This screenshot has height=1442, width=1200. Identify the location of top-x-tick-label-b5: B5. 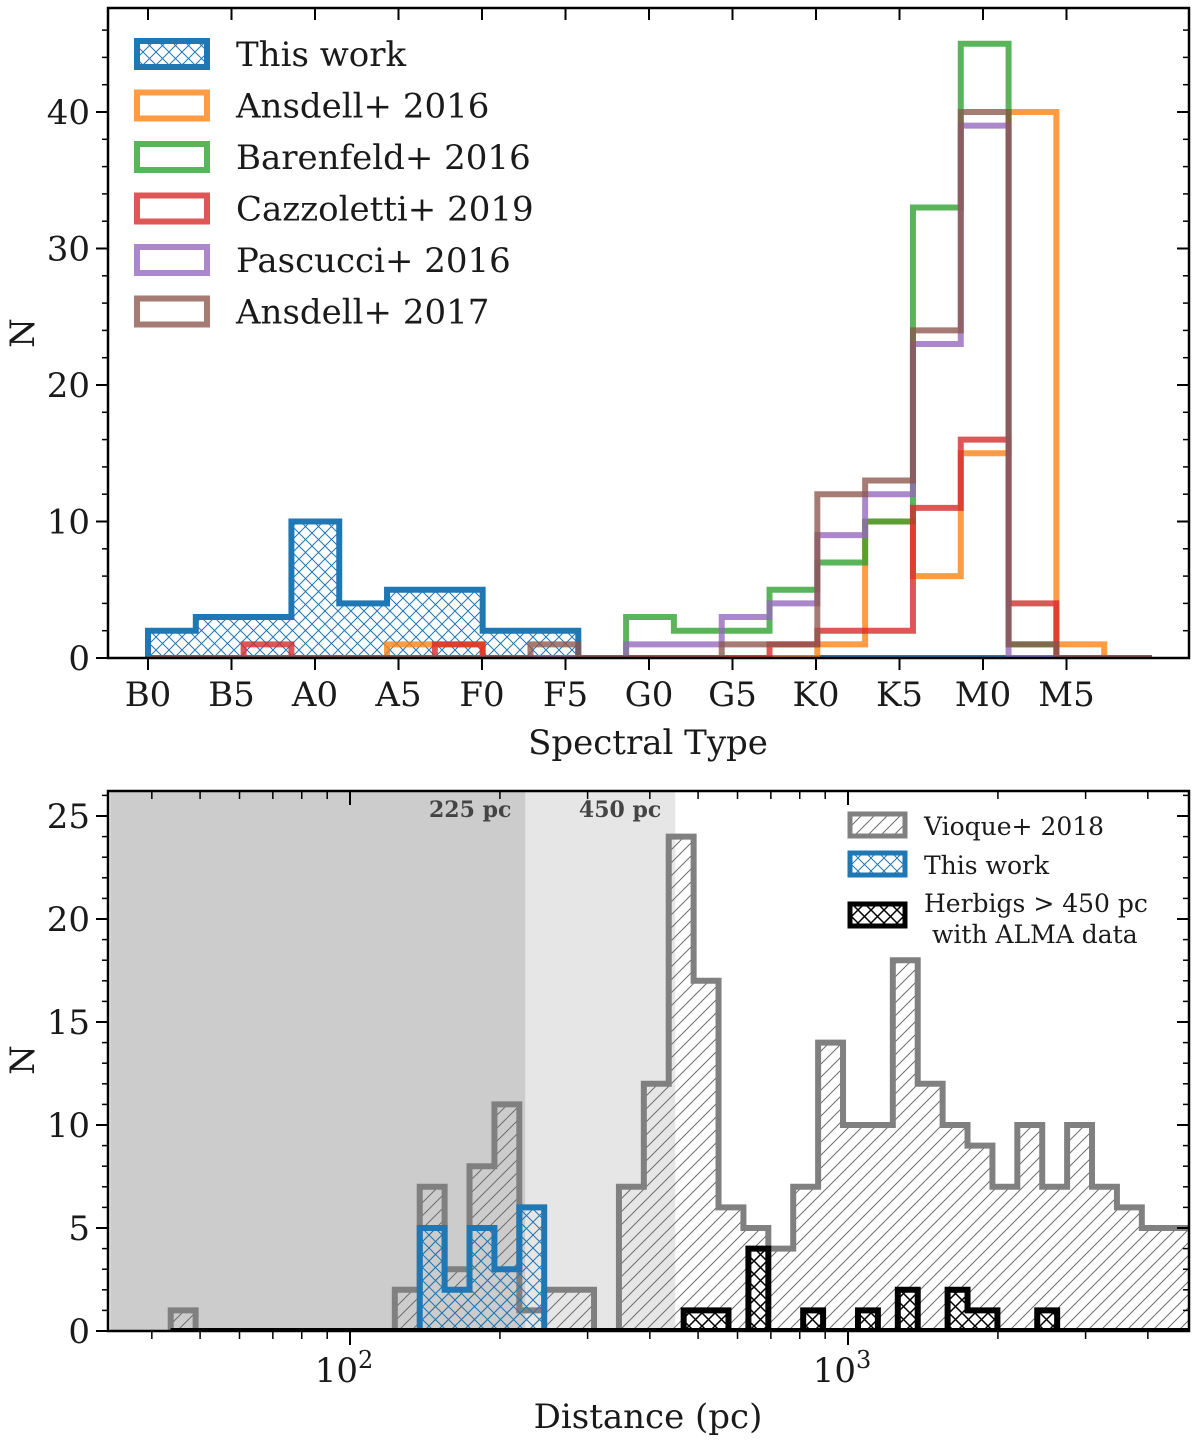
(231, 695).